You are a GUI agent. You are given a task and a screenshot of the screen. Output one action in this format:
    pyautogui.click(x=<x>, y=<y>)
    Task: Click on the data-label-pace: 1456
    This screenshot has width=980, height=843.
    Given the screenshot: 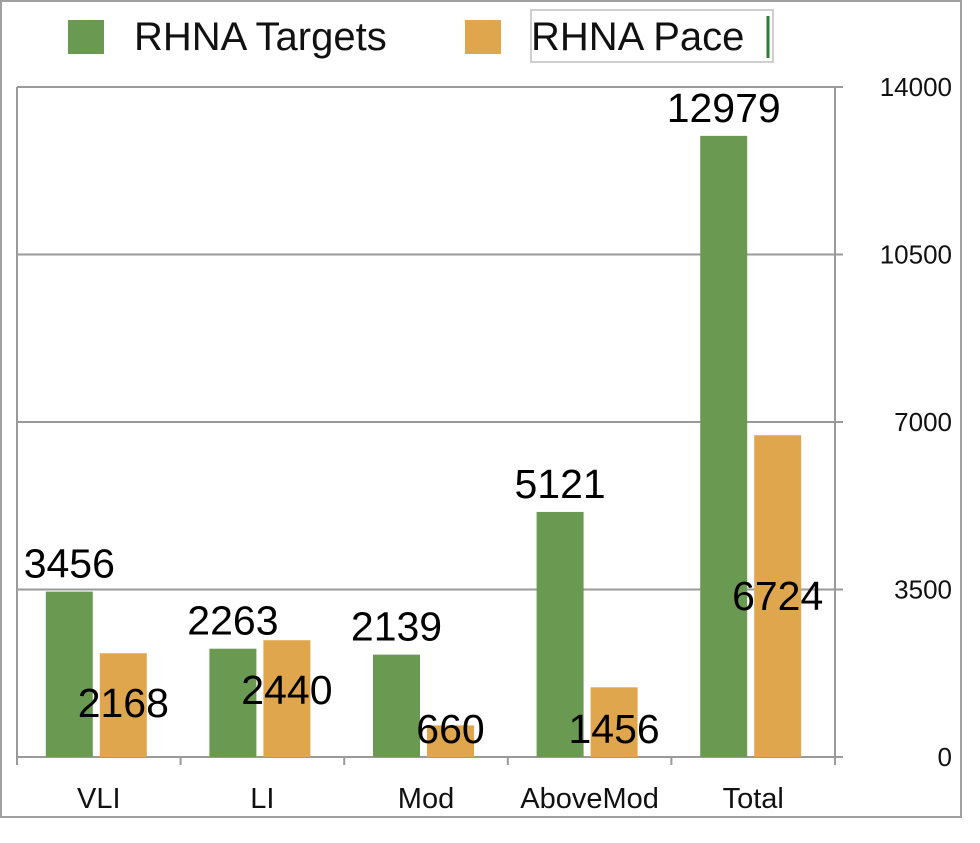 What is the action you would take?
    pyautogui.click(x=613, y=729)
    